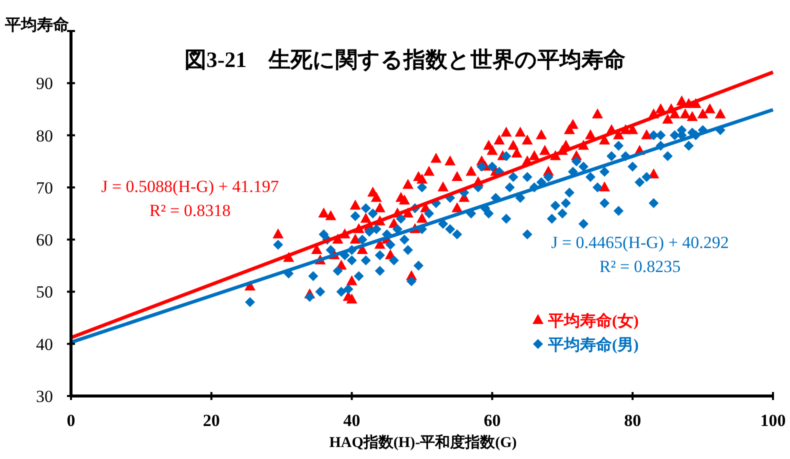 The image size is (790, 459). I want to click on y-tick-label: 60, so click(44, 240).